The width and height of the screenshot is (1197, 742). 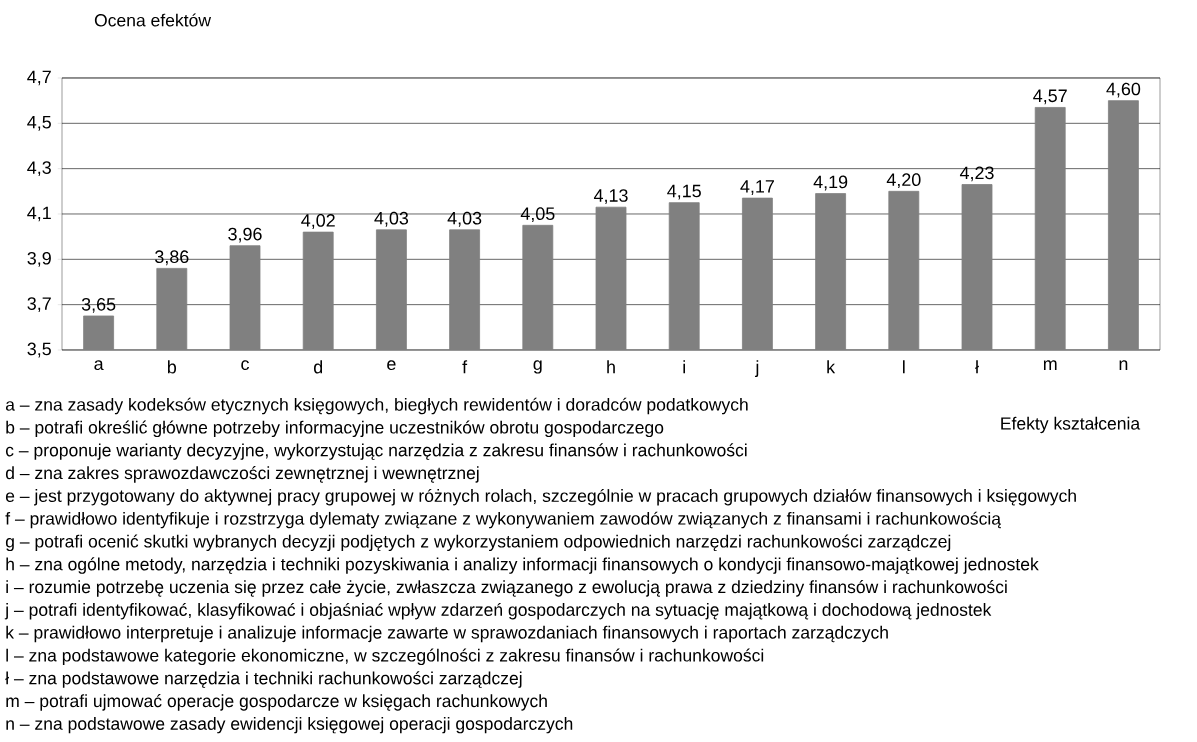 What do you see at coordinates (318, 367) in the screenshot?
I see `x-tick-label: d` at bounding box center [318, 367].